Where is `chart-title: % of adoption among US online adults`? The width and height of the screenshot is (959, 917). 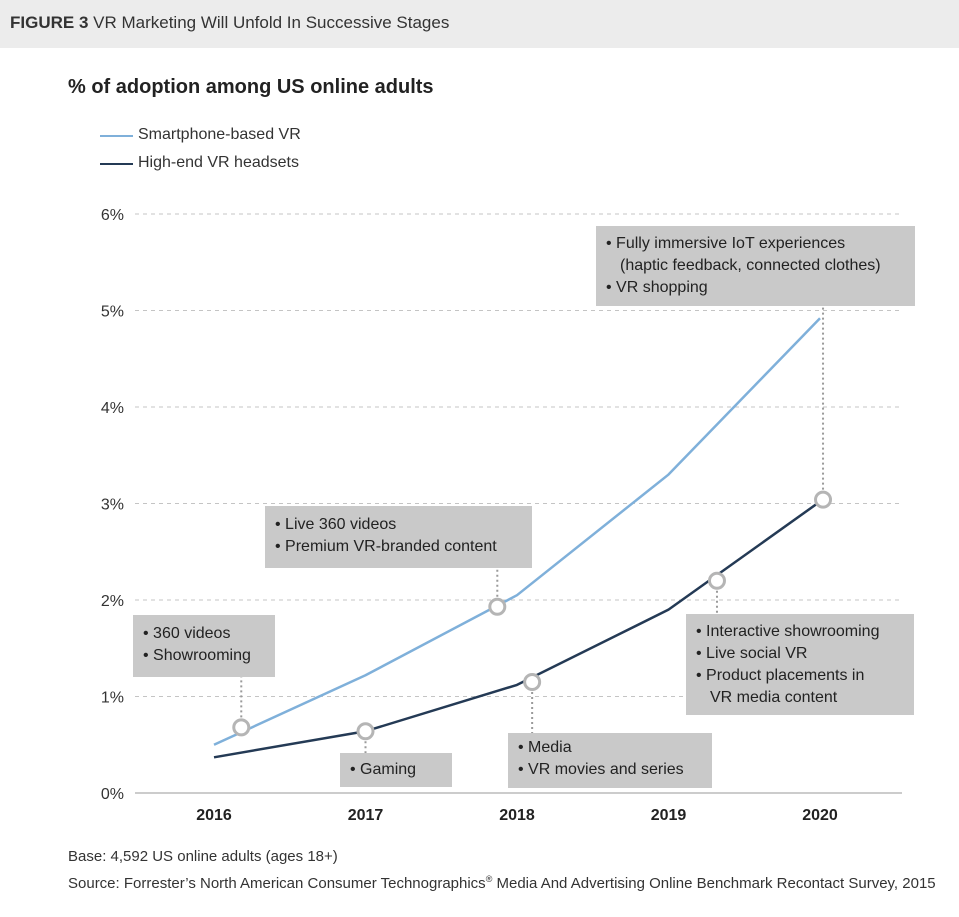 chart-title: % of adoption among US online adults is located at coordinates (251, 87).